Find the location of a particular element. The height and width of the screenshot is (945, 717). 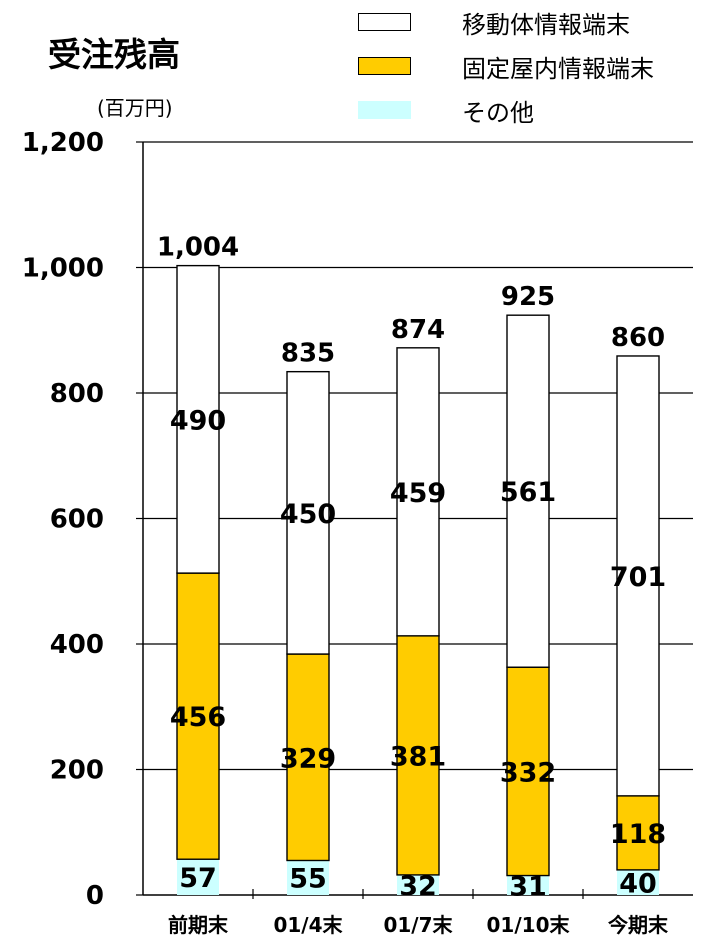

legend-label-mobile: 移動体情報端末 is located at coordinates (546, 25).